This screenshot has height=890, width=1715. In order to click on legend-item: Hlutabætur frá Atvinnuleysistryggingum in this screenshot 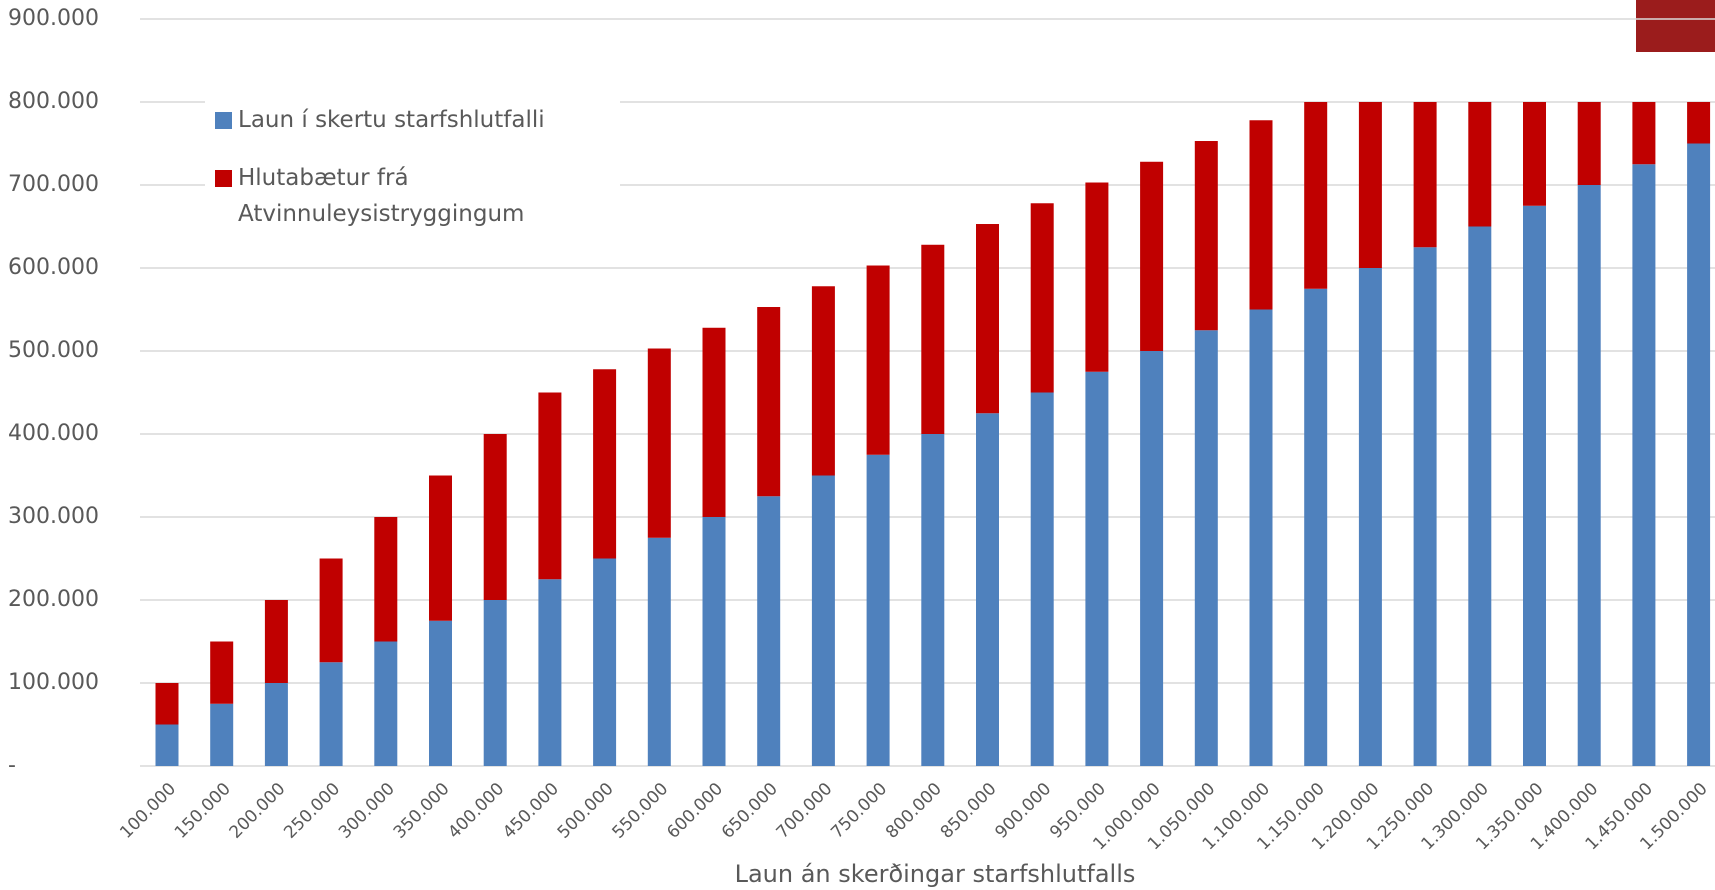, I will do `click(412, 196)`.